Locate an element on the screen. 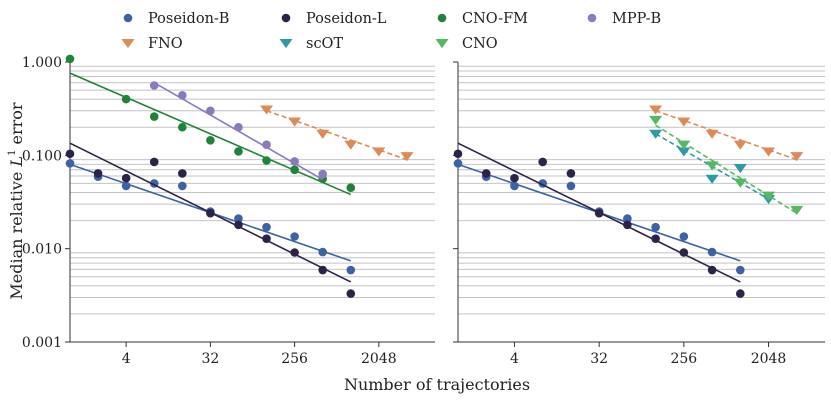 This screenshot has width=831, height=400. y-tick-label: 1.000 is located at coordinates (42, 63).